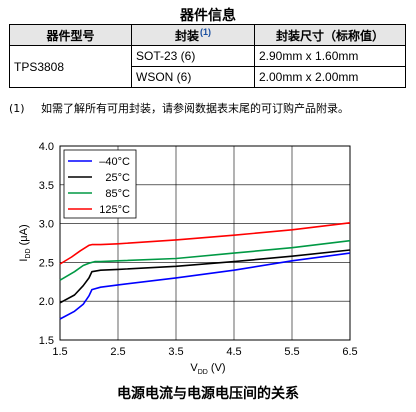  Describe the element at coordinates (17, 108) in the screenshot. I see `footnote-number: (1)` at that location.